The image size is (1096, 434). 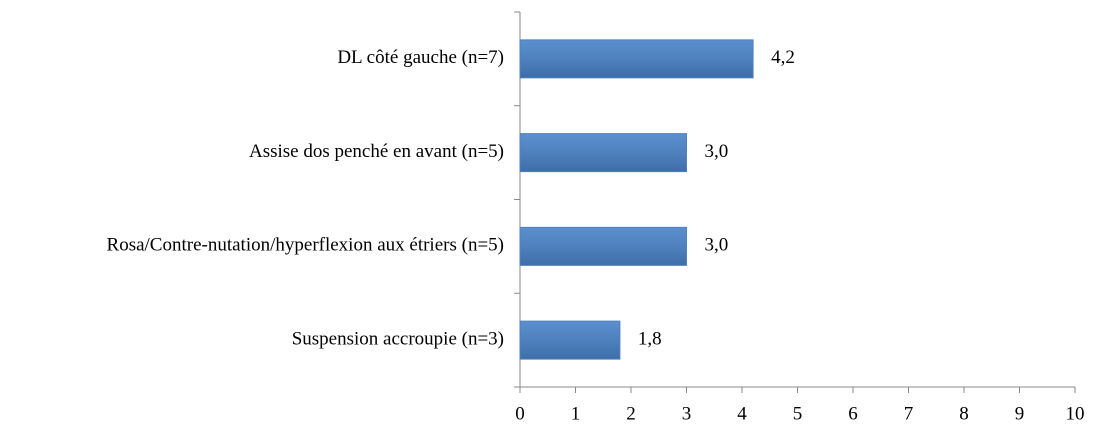 What do you see at coordinates (520, 413) in the screenshot?
I see `x-tick-label: 0` at bounding box center [520, 413].